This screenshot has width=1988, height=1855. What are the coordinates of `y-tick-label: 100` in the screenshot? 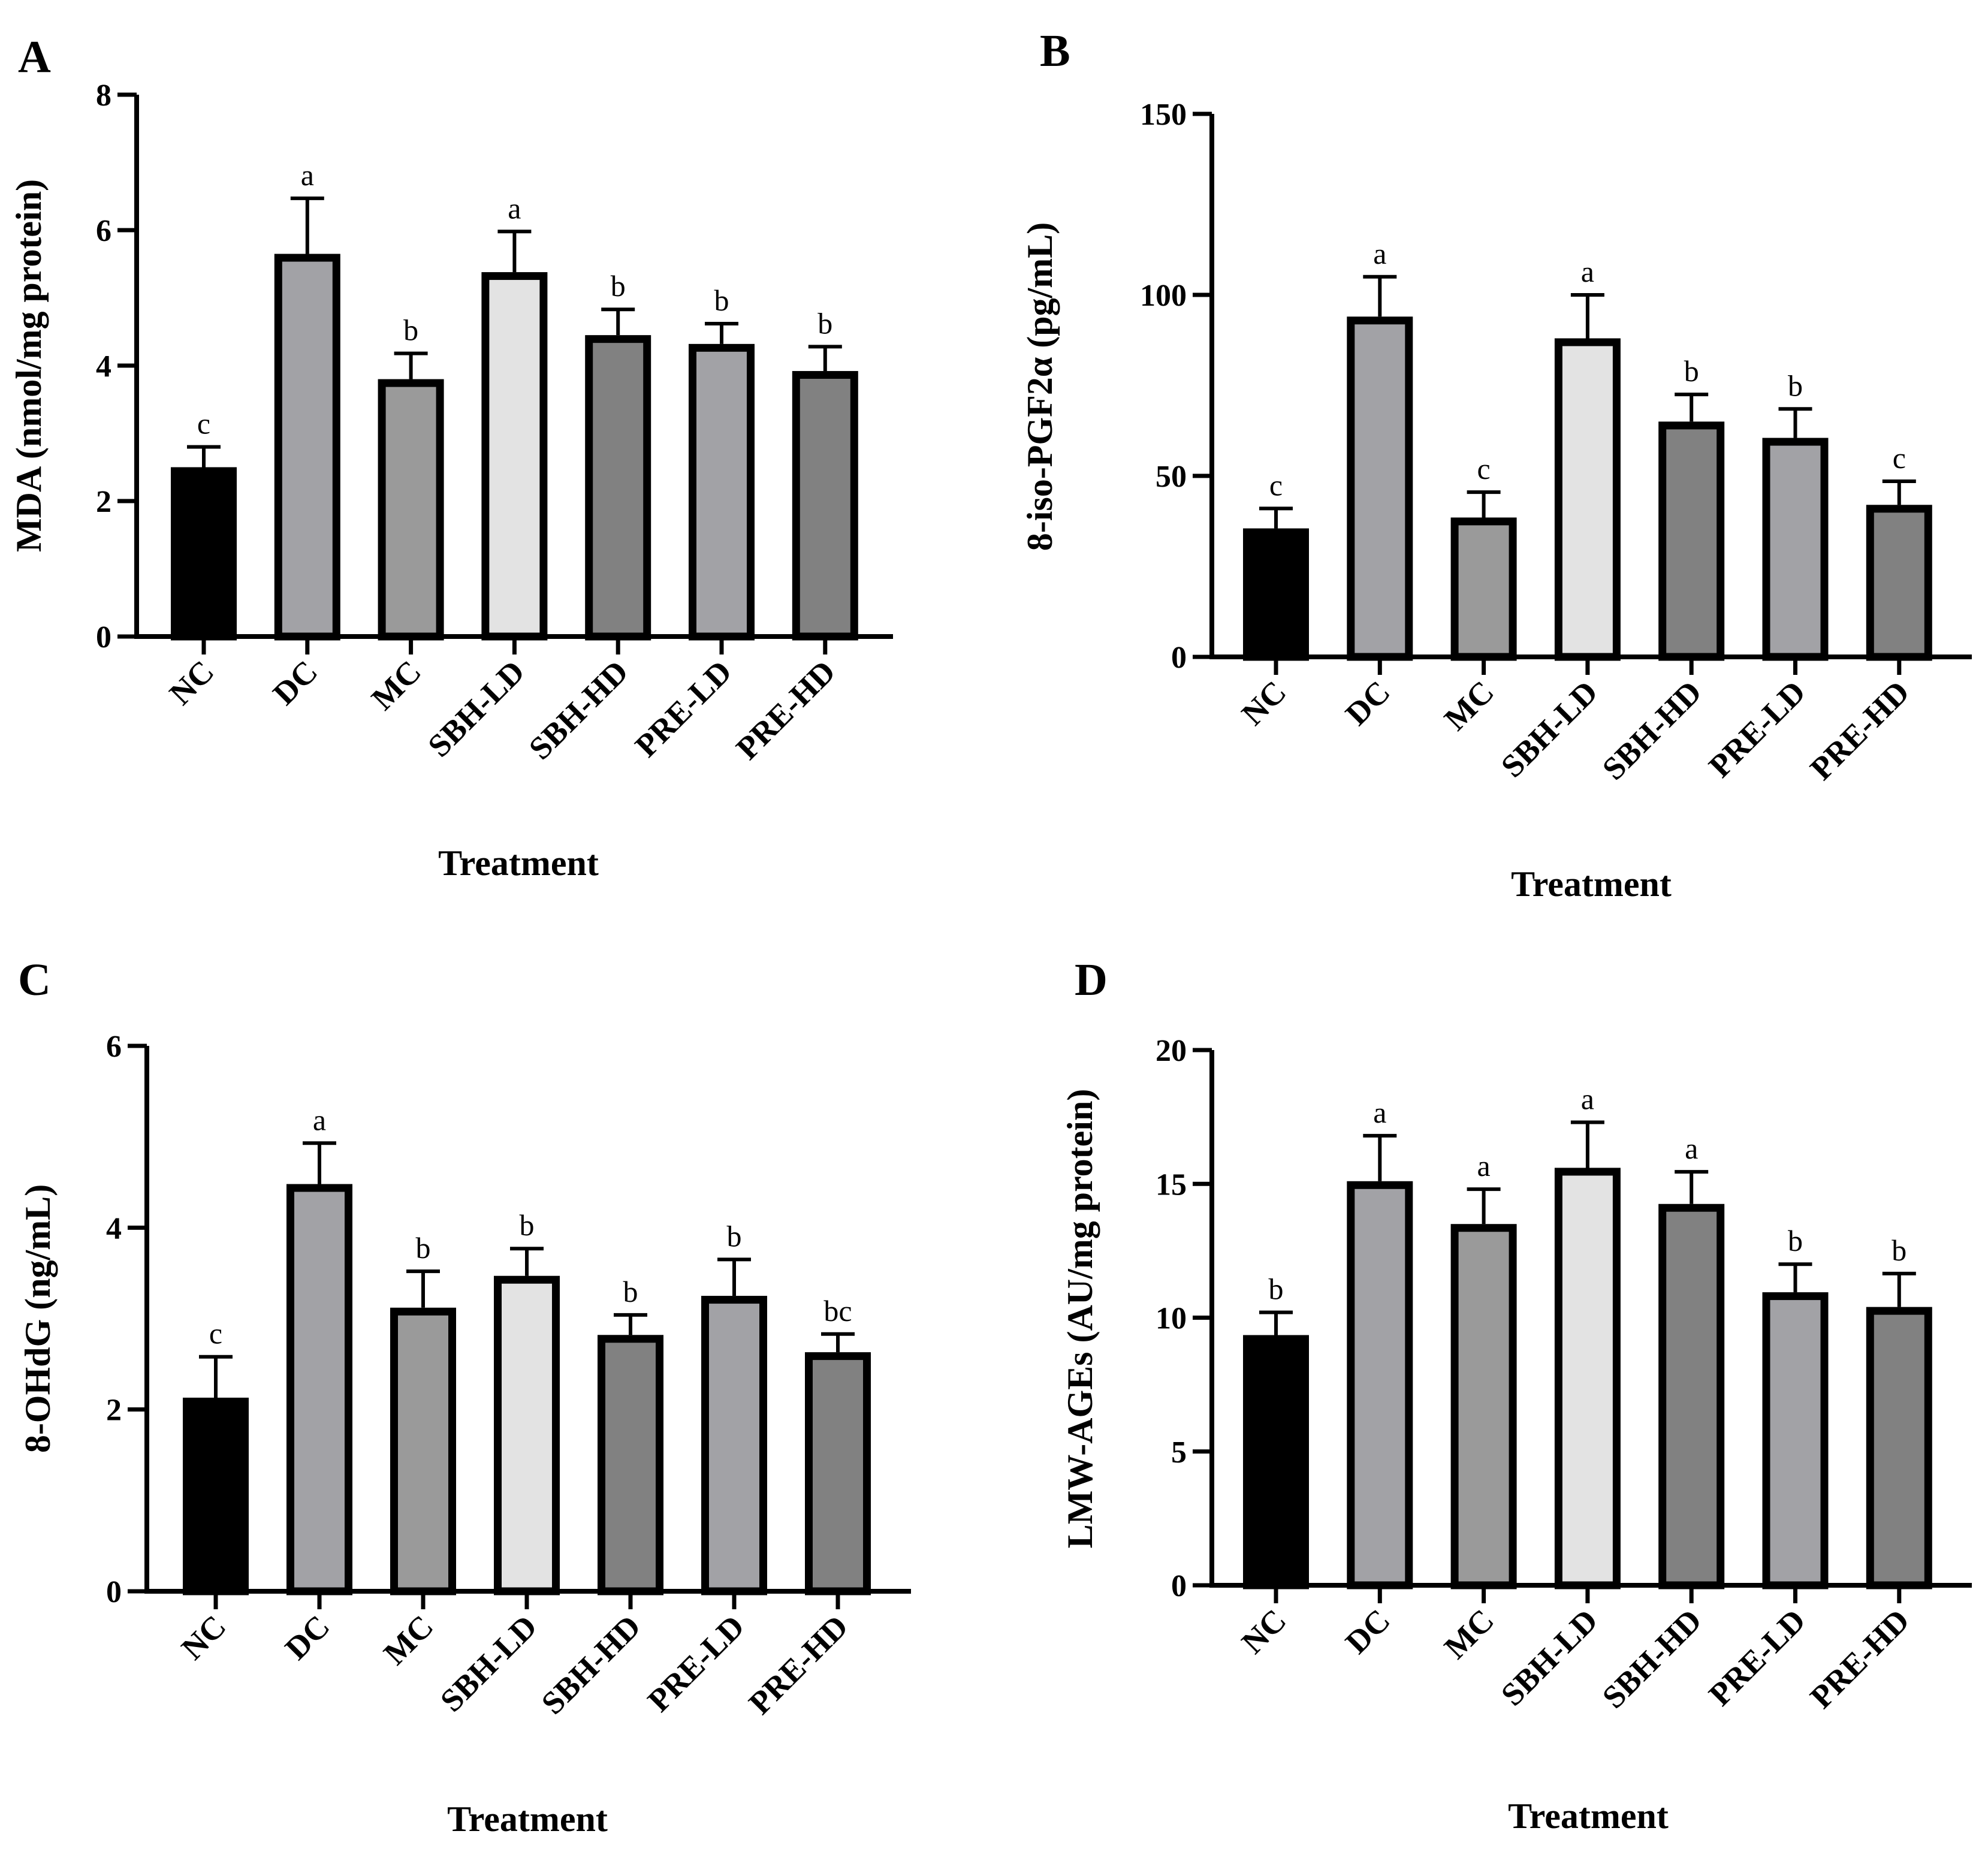 It's located at (1164, 296).